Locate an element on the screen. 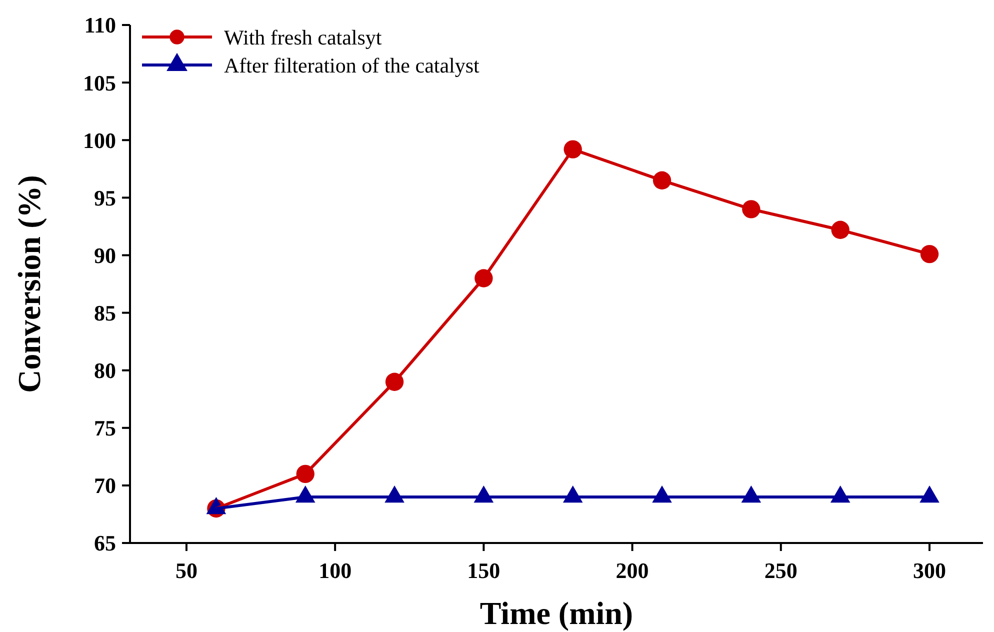 This screenshot has height=632, width=994. x-axis-title: Time (min) is located at coordinates (557, 613).